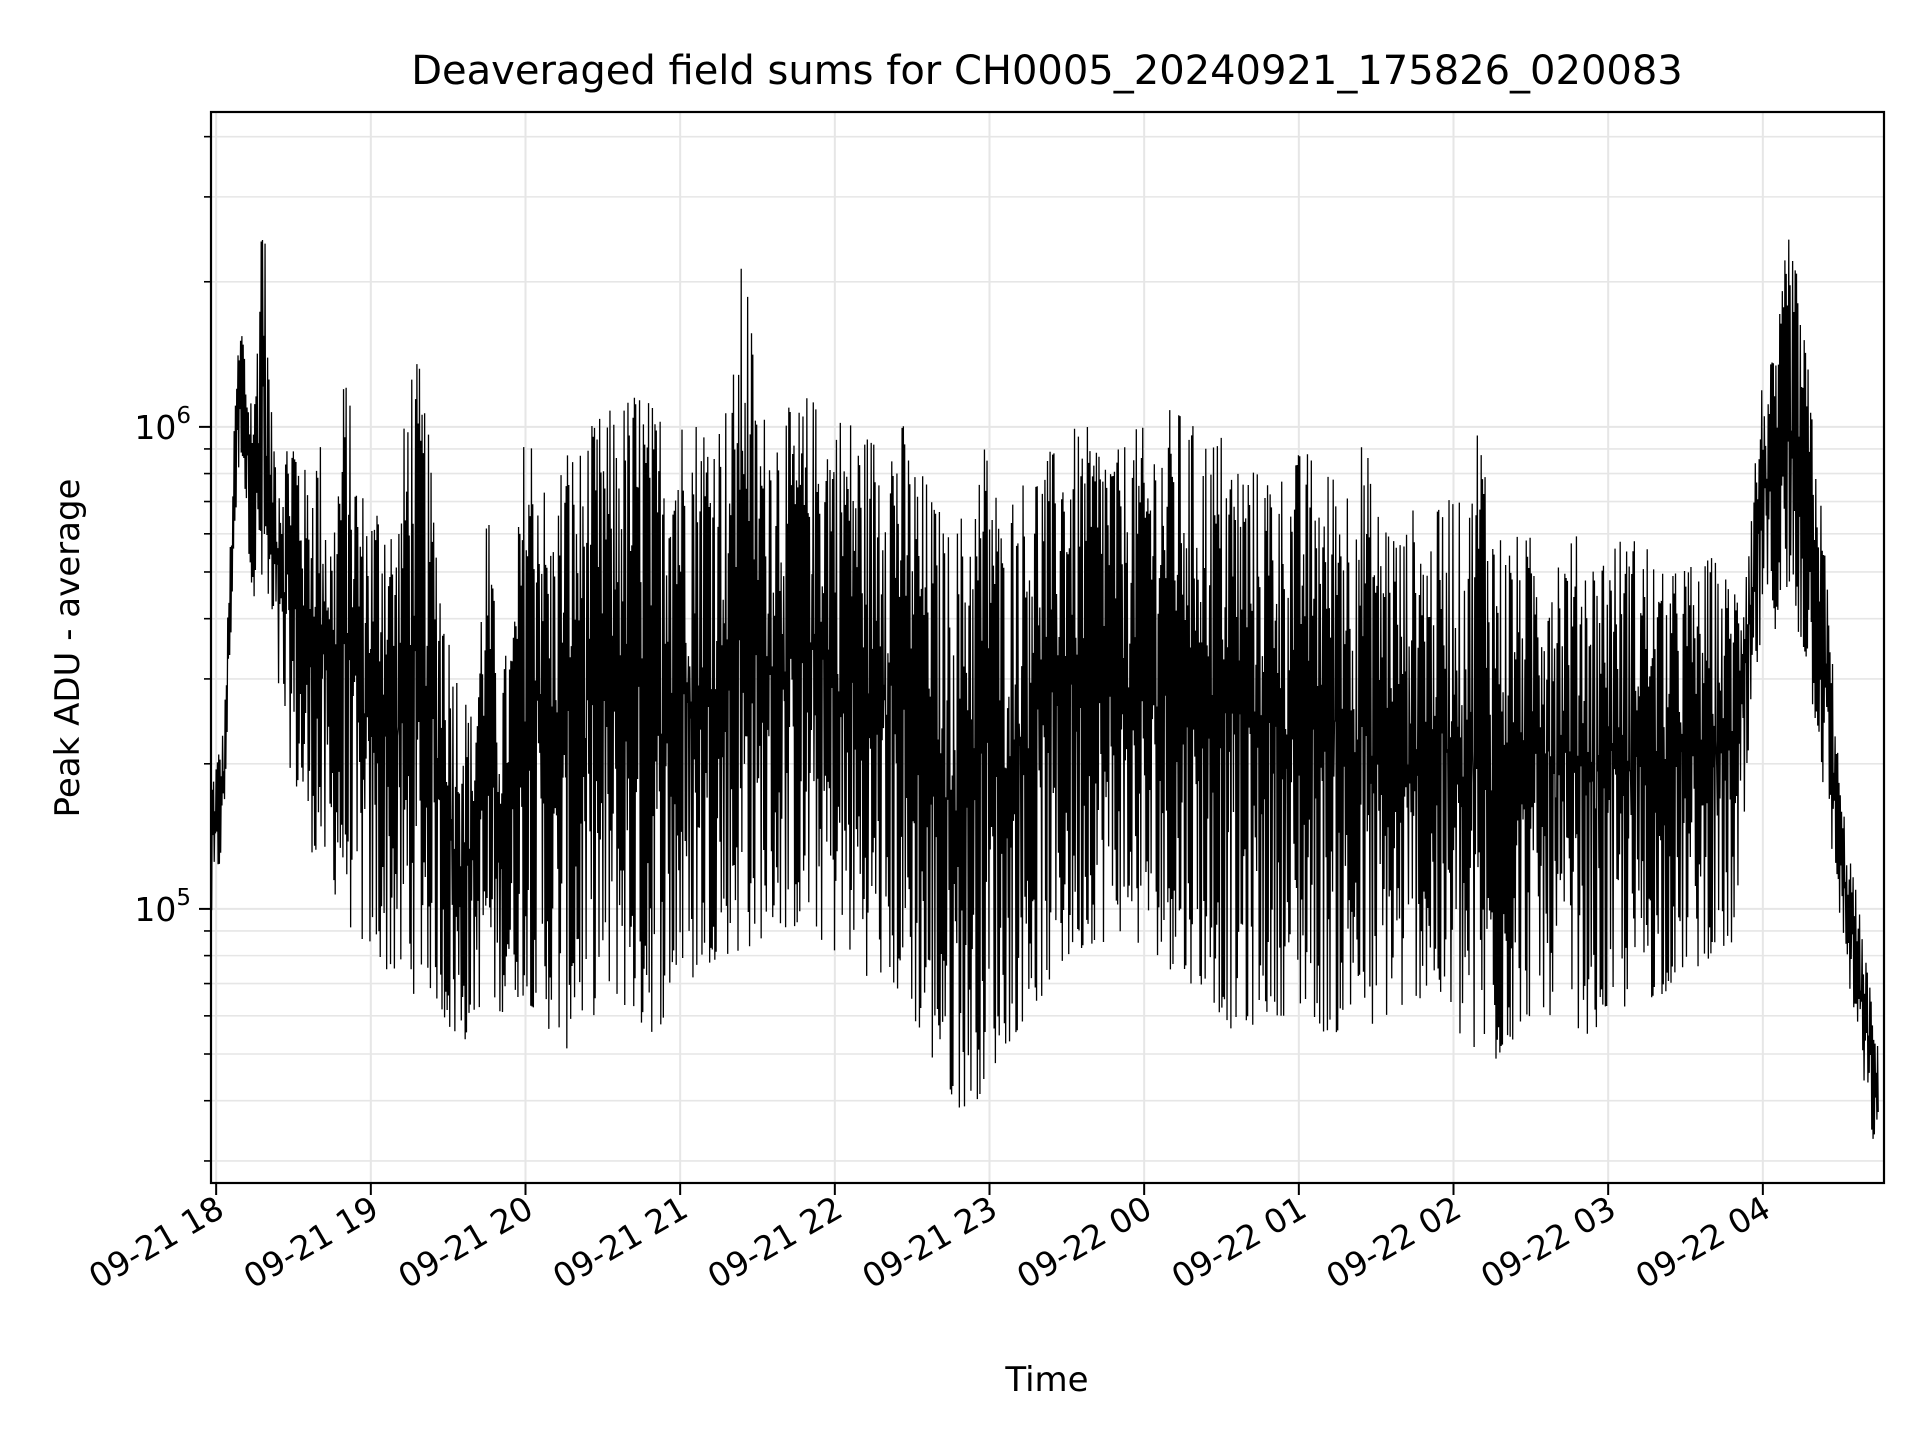  I want to click on y-tick-label: 10⁵, so click(162, 907).